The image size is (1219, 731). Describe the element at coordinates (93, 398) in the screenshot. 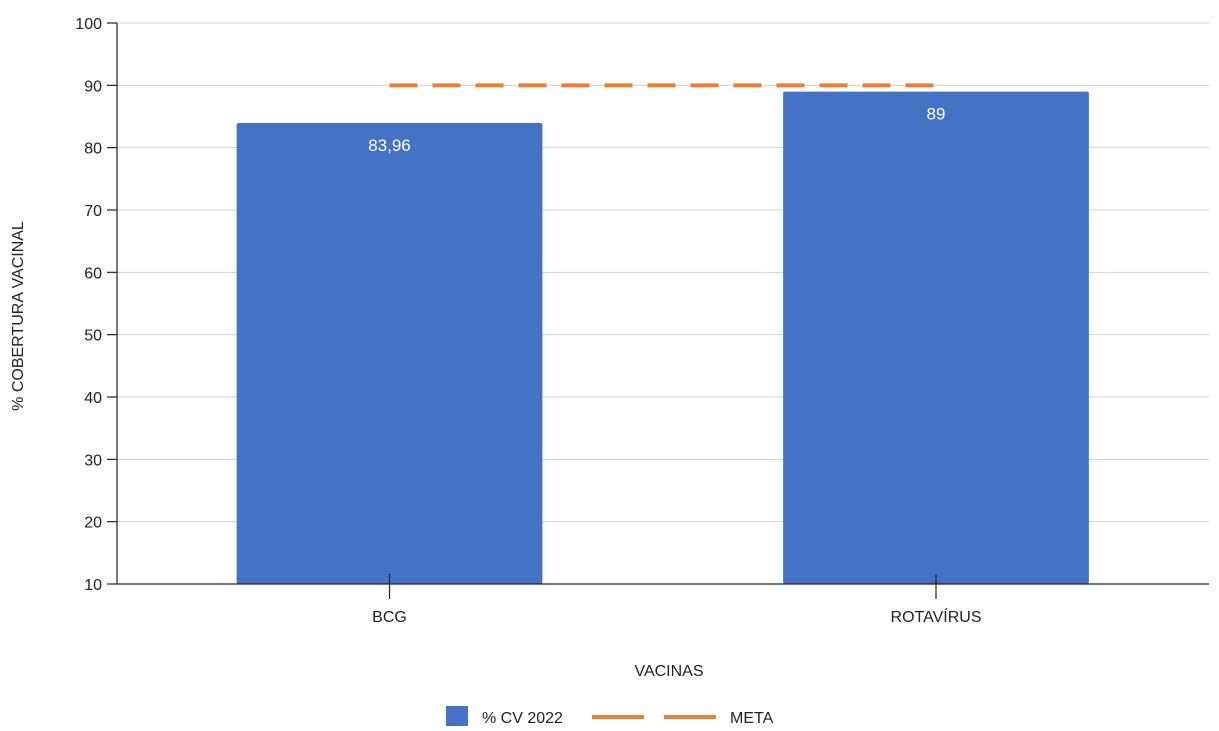

I see `y-tick-label: 40` at that location.